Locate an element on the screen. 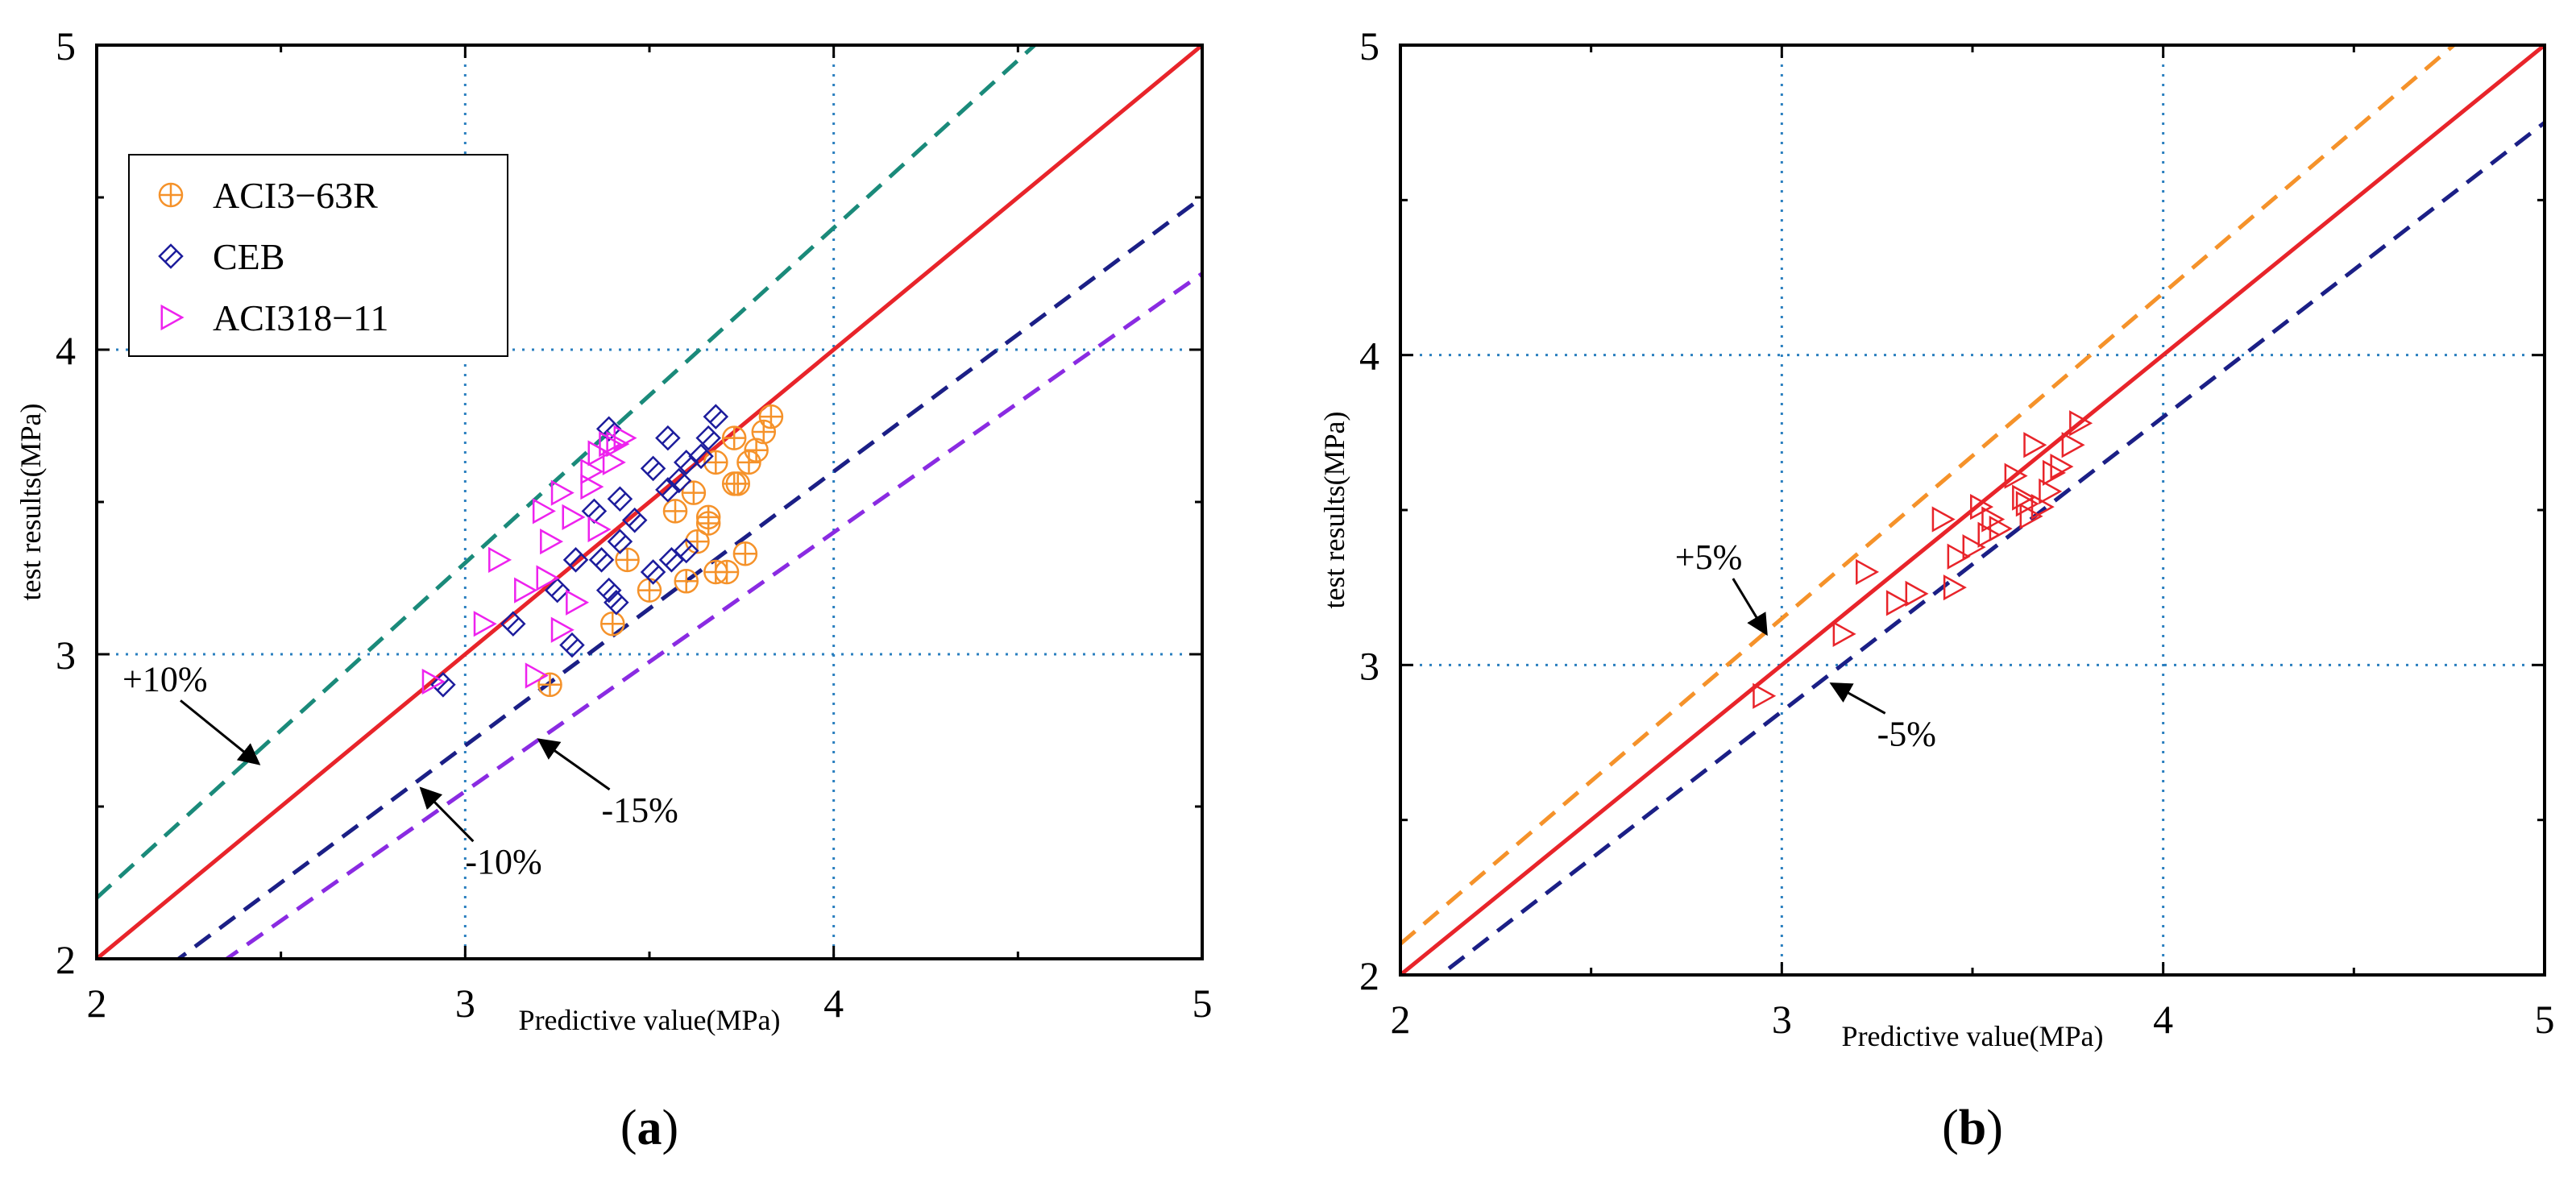  legend-box is located at coordinates (318, 255).